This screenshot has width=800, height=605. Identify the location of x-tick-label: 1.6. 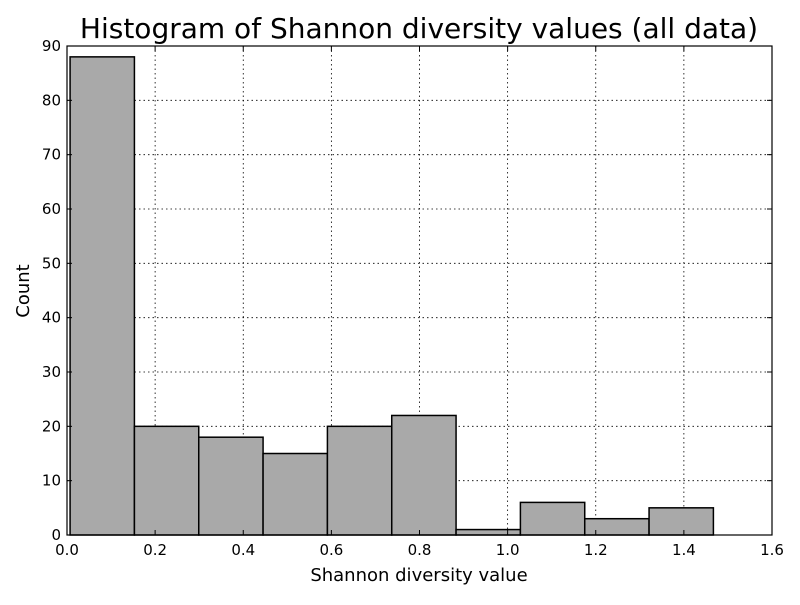
(772, 550).